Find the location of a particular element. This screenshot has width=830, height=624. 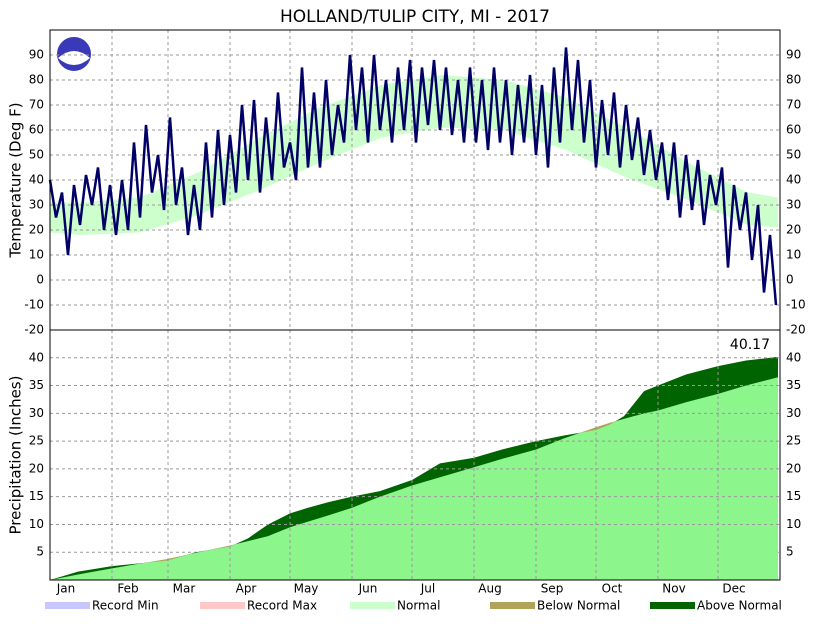

x-tick-label: Nov is located at coordinates (673, 589).